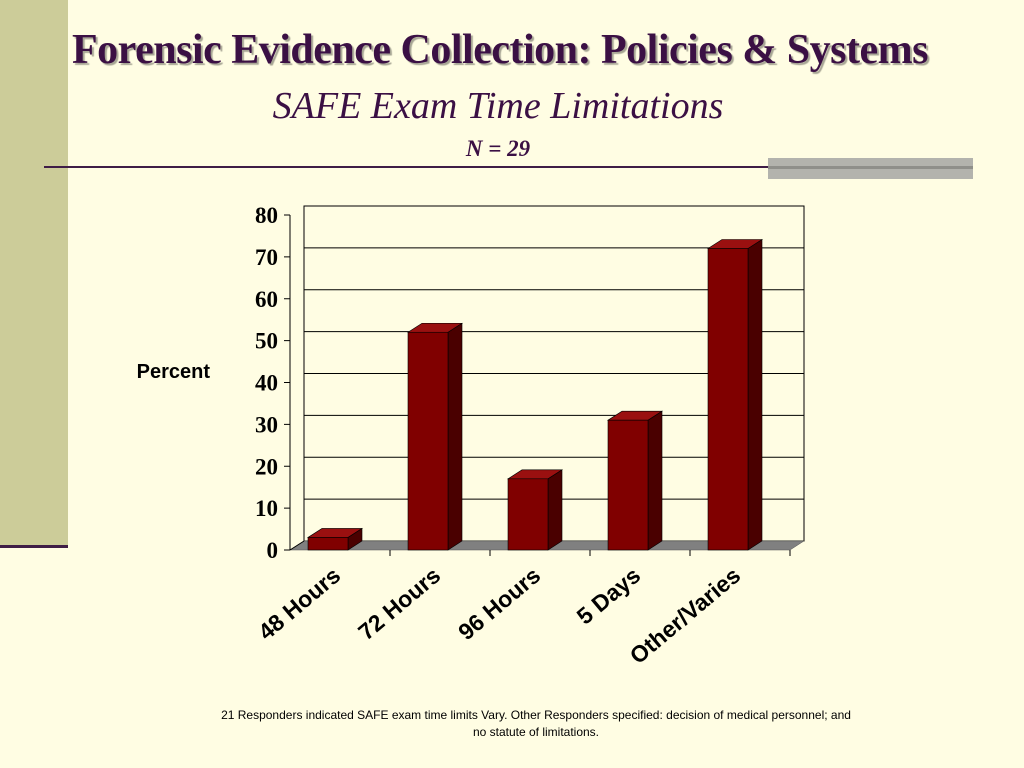  Describe the element at coordinates (34, 546) in the screenshot. I see `decorative-side-bar-line` at that location.